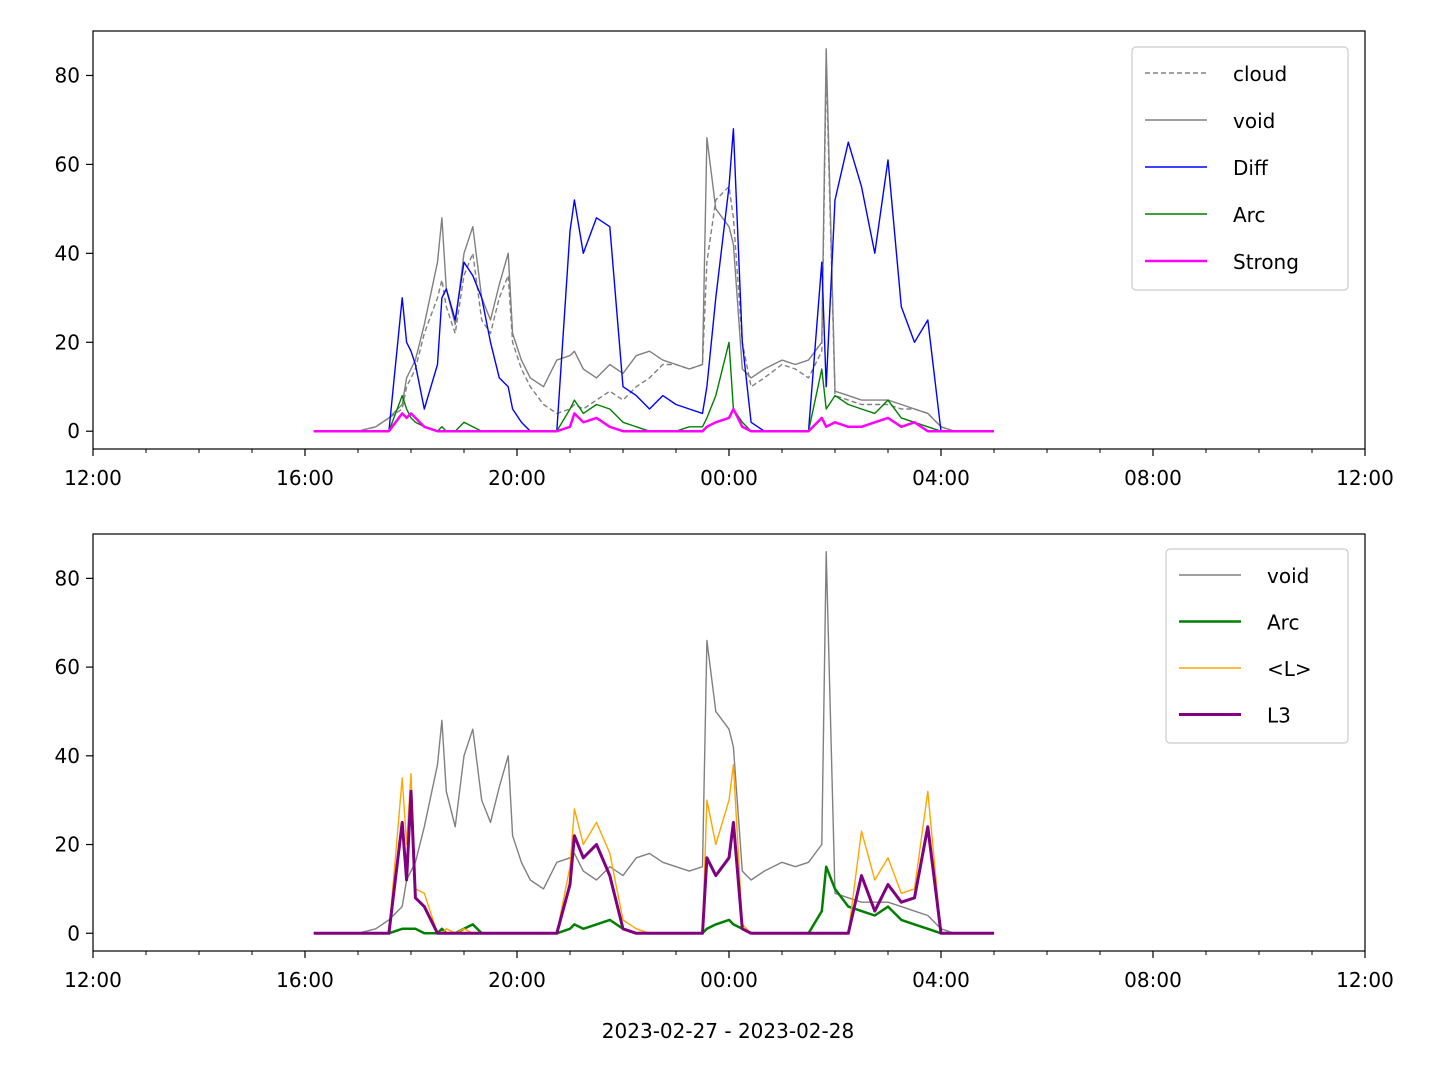 The width and height of the screenshot is (1440, 1080). I want to click on bottom-series-l3-line, so click(653, 862).